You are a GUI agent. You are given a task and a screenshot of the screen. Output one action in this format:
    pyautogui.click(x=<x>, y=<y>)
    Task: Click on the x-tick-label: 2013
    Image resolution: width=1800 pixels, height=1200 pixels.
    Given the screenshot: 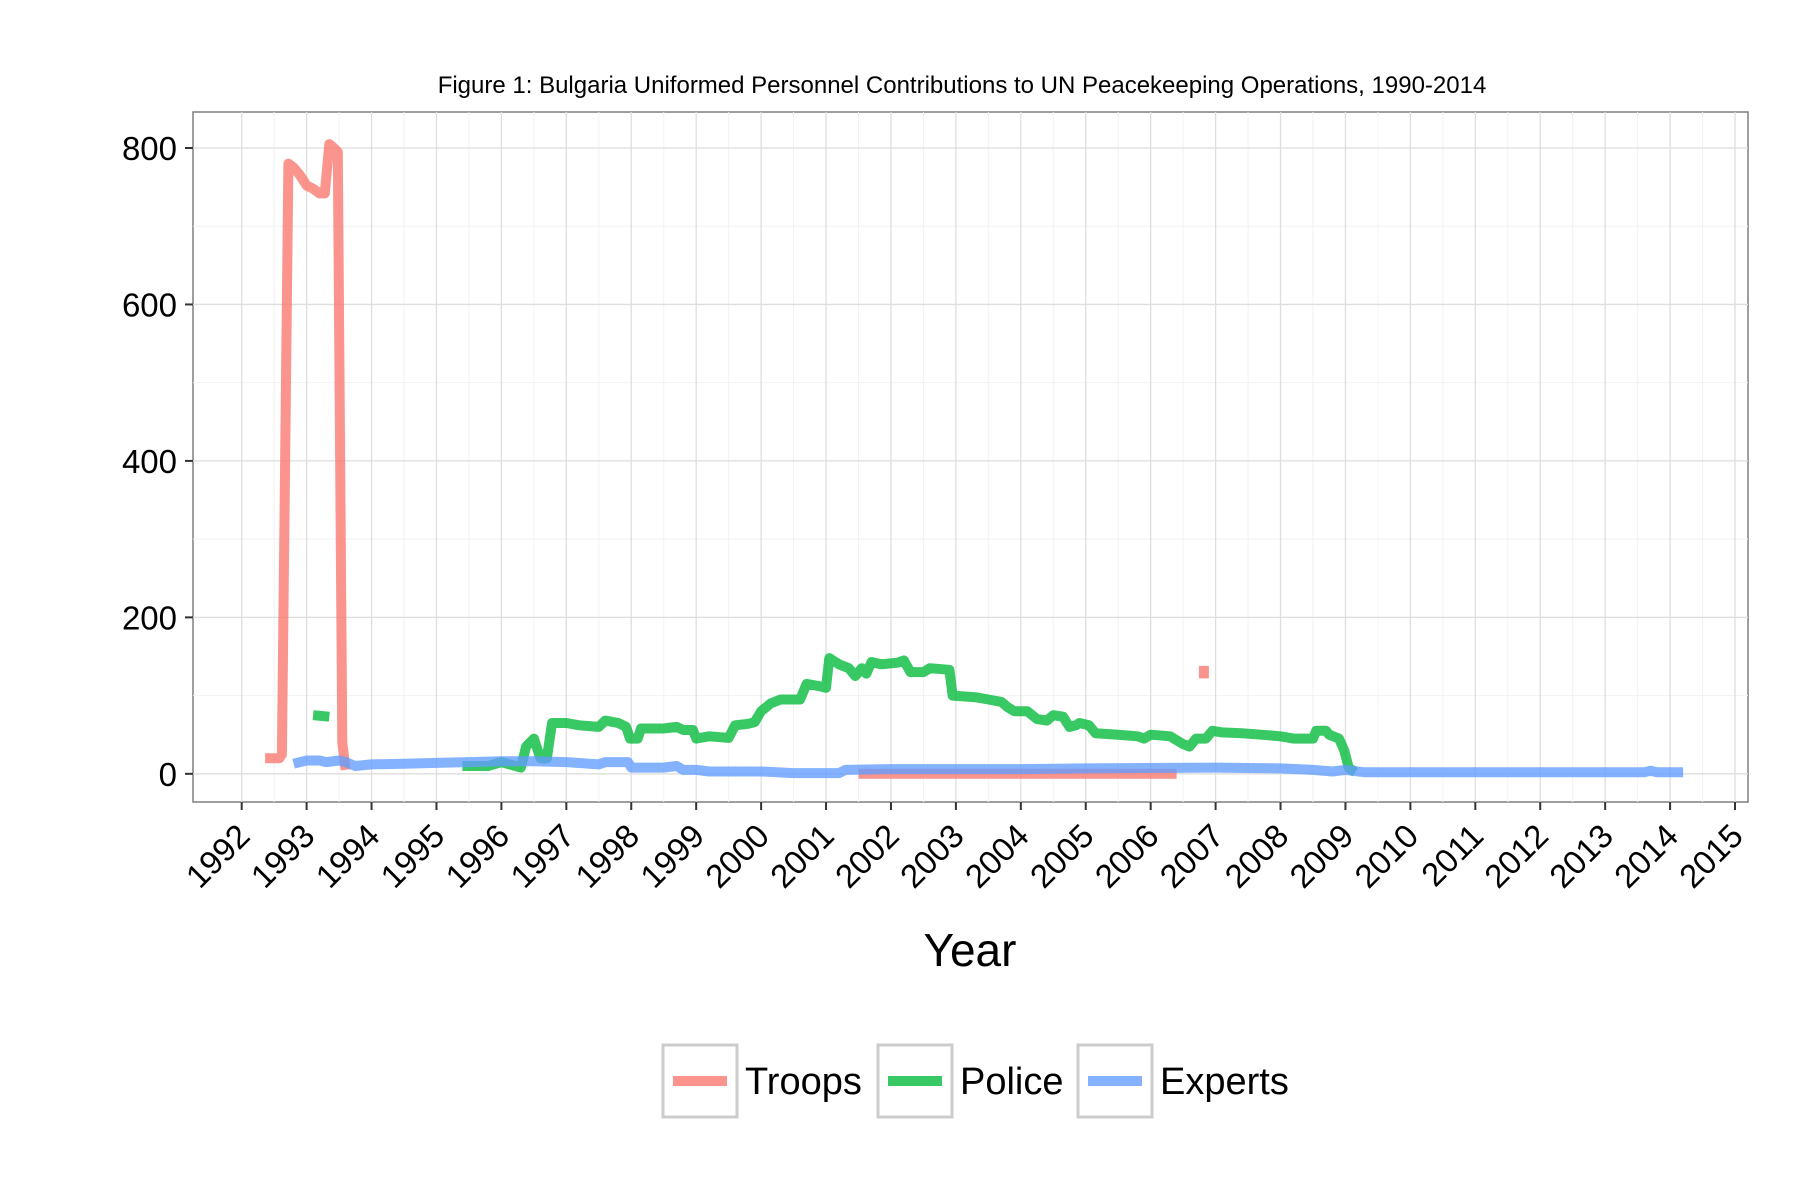 What is the action you would take?
    pyautogui.click(x=1581, y=856)
    